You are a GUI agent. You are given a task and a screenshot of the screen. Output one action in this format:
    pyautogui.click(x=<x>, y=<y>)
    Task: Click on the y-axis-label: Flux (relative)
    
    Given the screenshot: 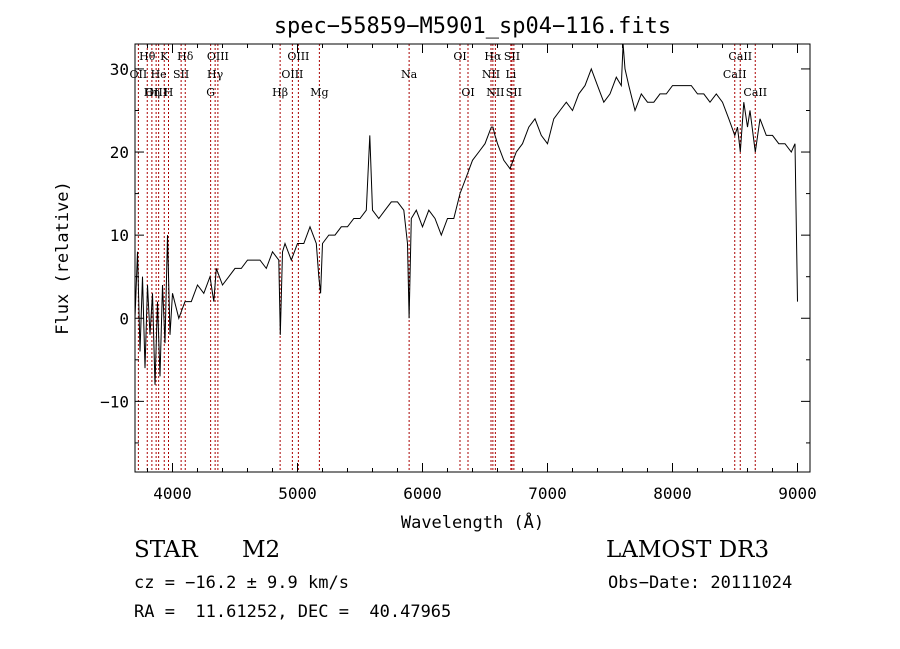 What is the action you would take?
    pyautogui.click(x=63, y=258)
    